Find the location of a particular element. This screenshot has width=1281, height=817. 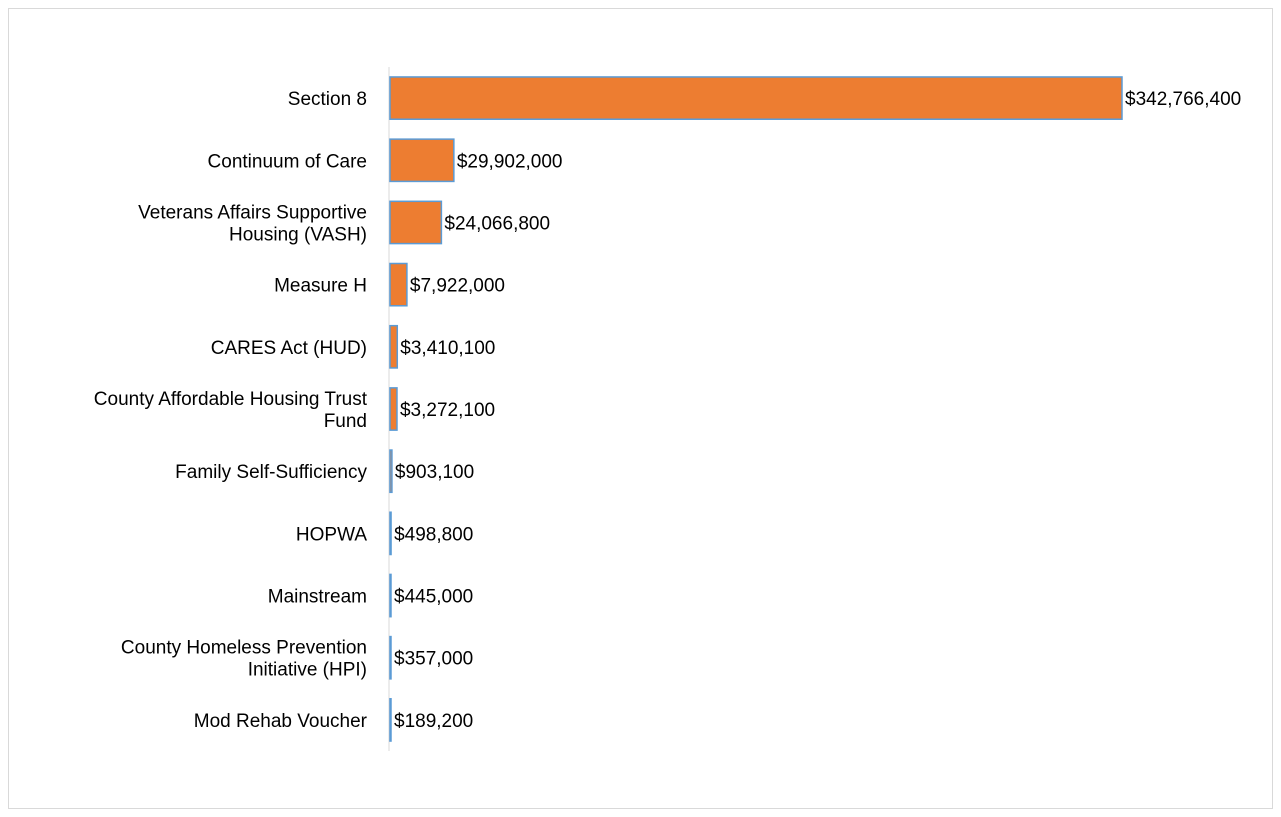

category-label: Measure H is located at coordinates (320, 286).